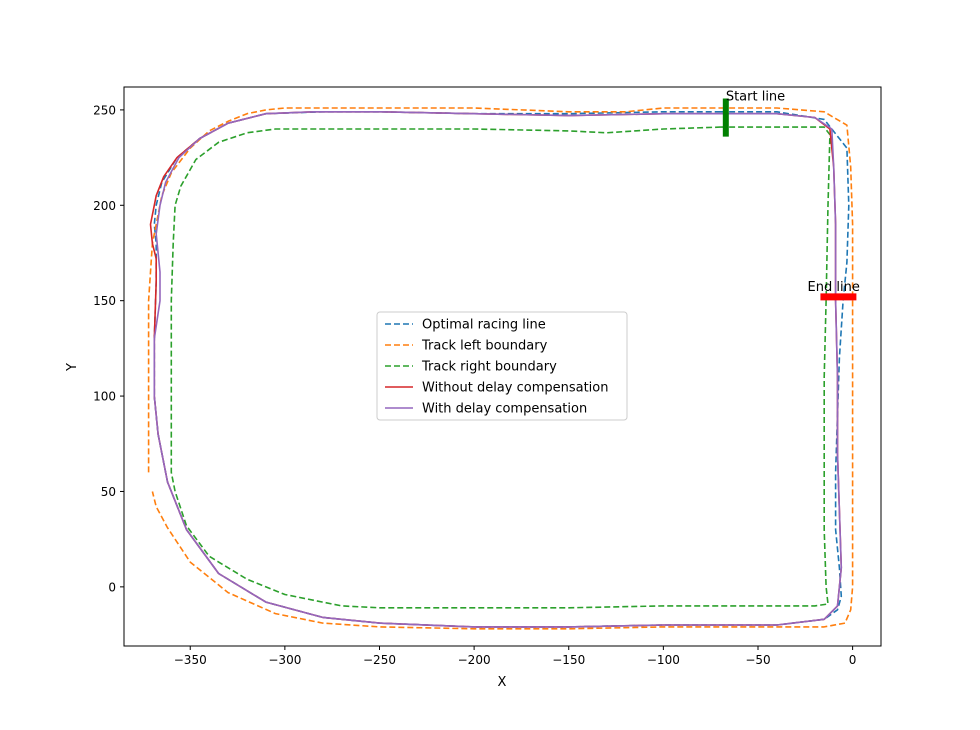 The image size is (980, 730). Describe the element at coordinates (108, 348) in the screenshot. I see `y-ticks: 0 50 100 150 200 250` at that location.